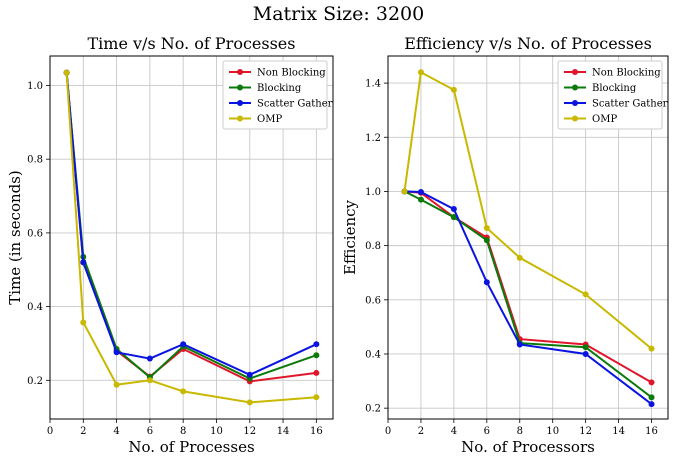 The width and height of the screenshot is (677, 464). What do you see at coordinates (528, 447) in the screenshot?
I see `efficiency-x-axis-label: No. of Processors` at bounding box center [528, 447].